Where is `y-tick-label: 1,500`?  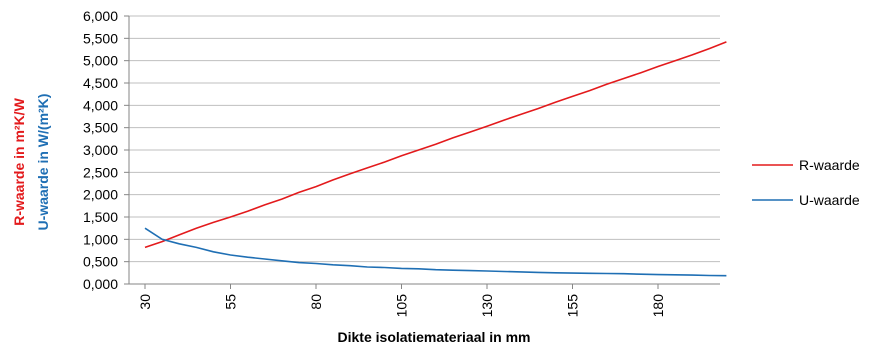 y-tick-label: 1,500 is located at coordinates (100, 217).